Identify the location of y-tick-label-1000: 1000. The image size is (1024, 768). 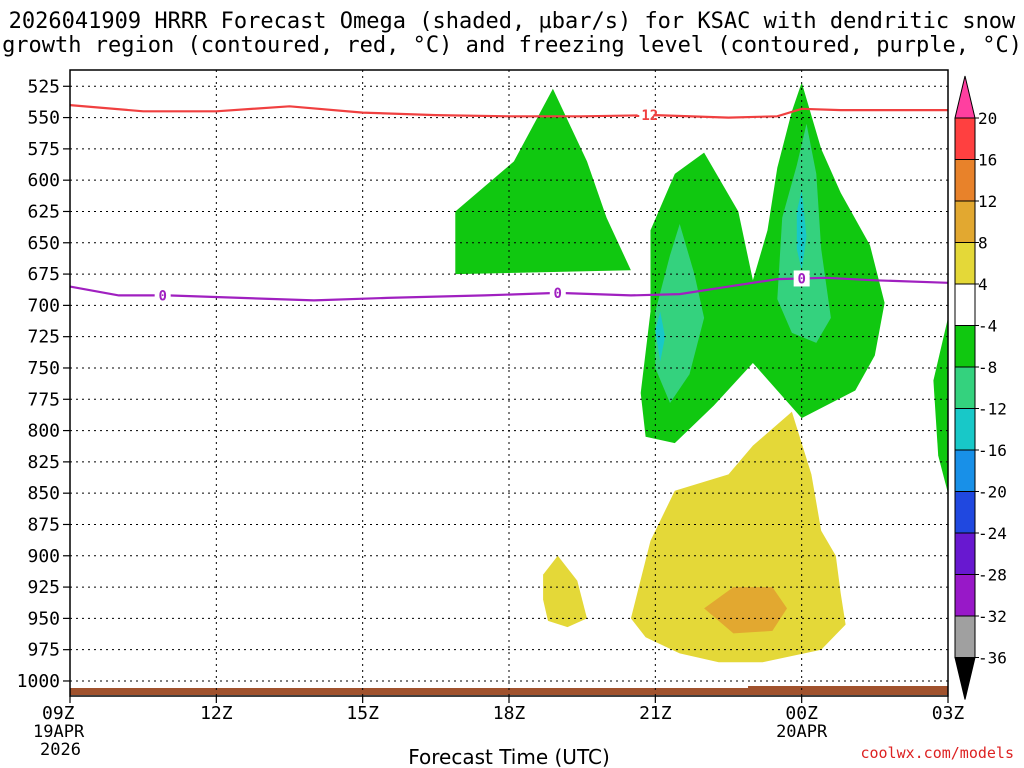
(38, 681).